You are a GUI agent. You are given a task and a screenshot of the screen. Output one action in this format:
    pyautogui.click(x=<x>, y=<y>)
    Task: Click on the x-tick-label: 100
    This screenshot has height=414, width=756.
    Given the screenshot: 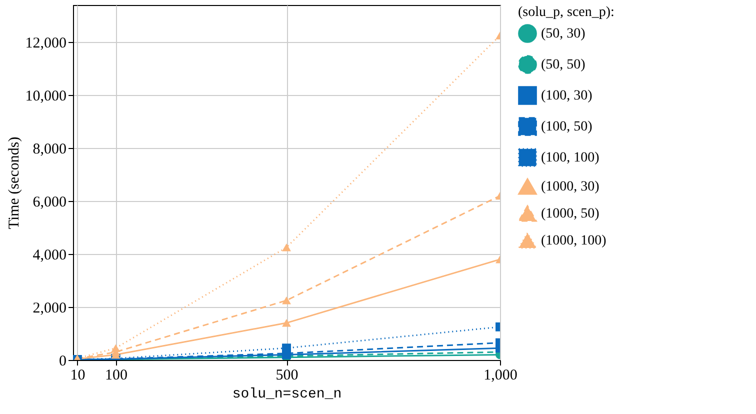 What is the action you would take?
    pyautogui.click(x=116, y=376)
    